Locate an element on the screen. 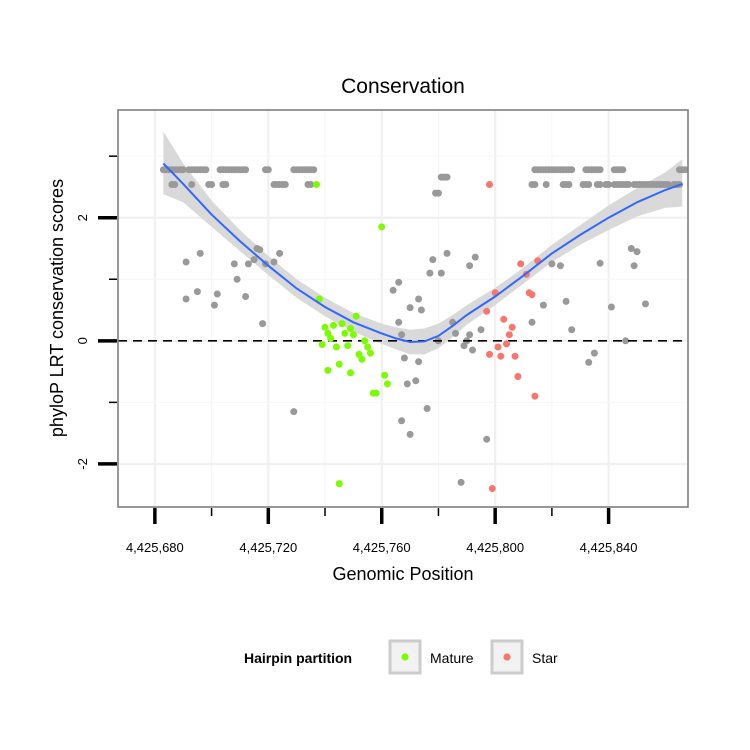 Image resolution: width=750 pixels, height=750 pixels. legend-key-star-dot is located at coordinates (507, 657).